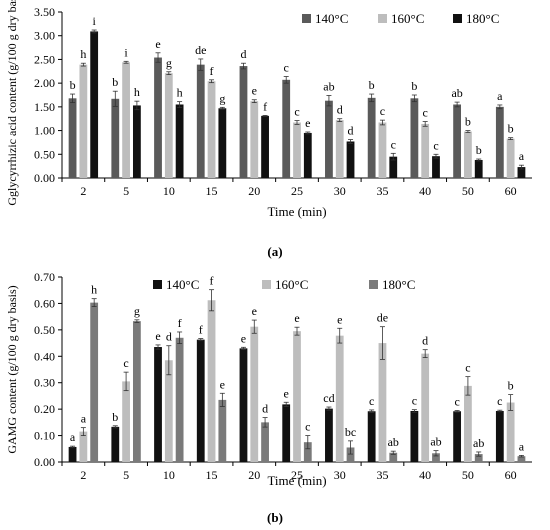 This screenshot has height=530, width=550. Describe the element at coordinates (274, 251) in the screenshot. I see `panel-label: (a)` at that location.